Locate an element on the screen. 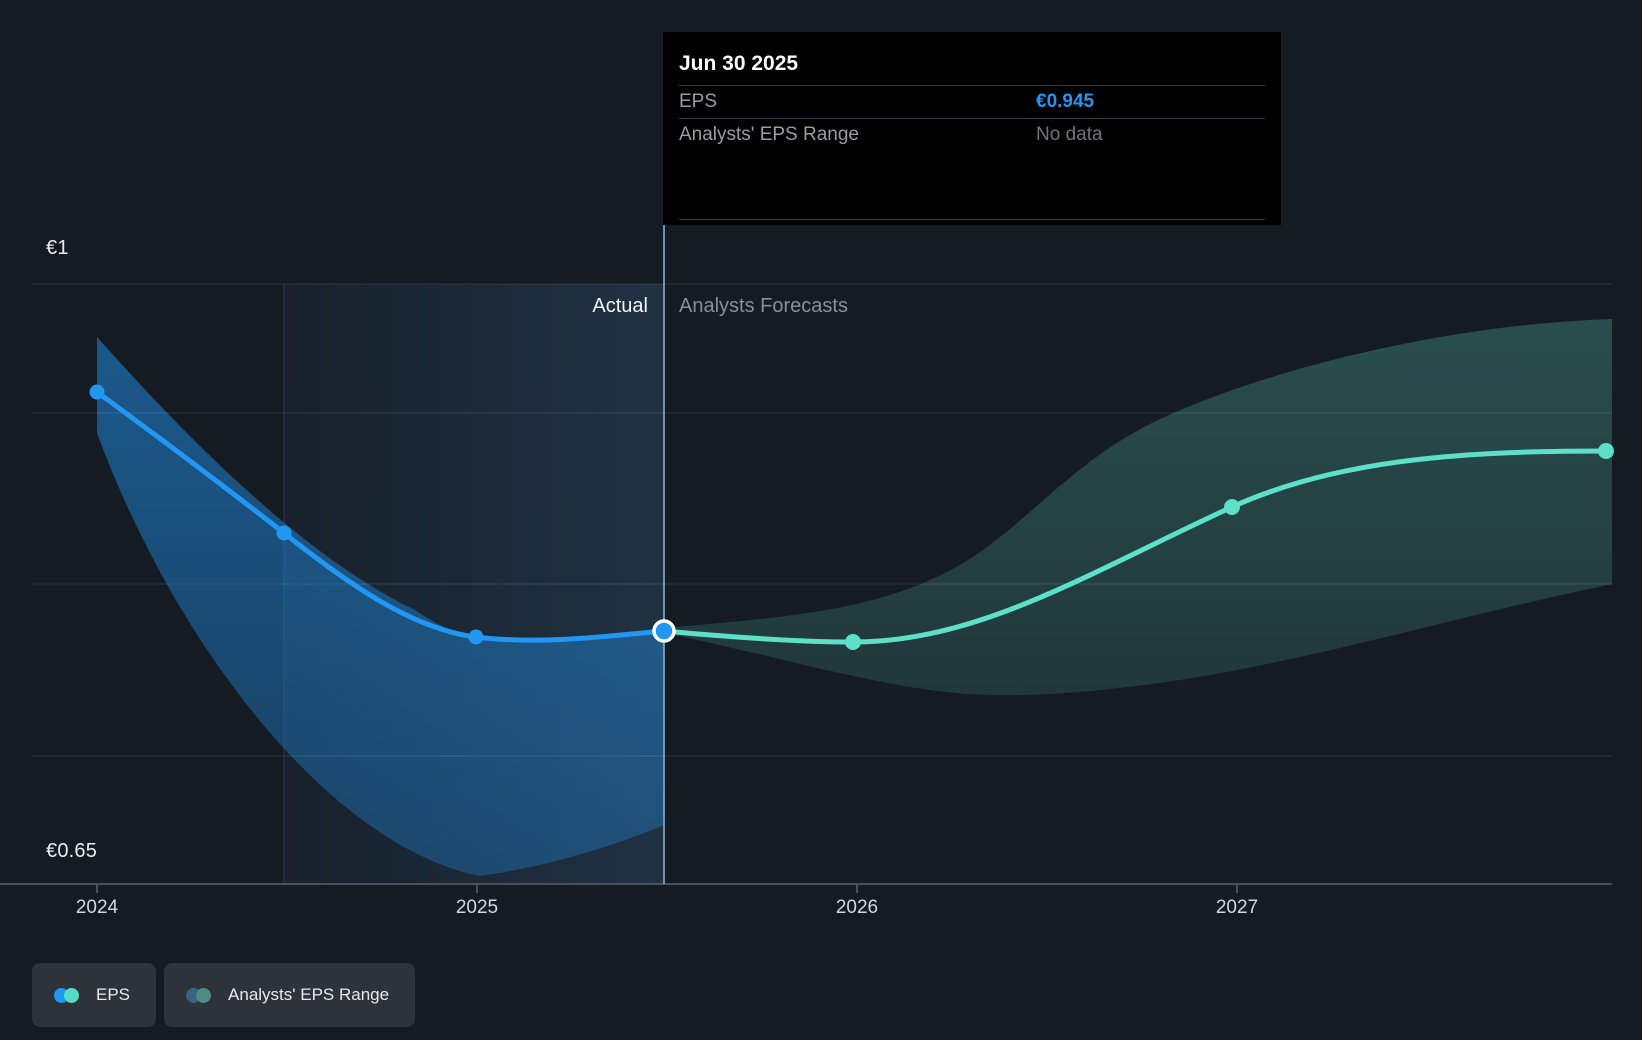 The image size is (1642, 1040). hovered-data-point is located at coordinates (664, 631).